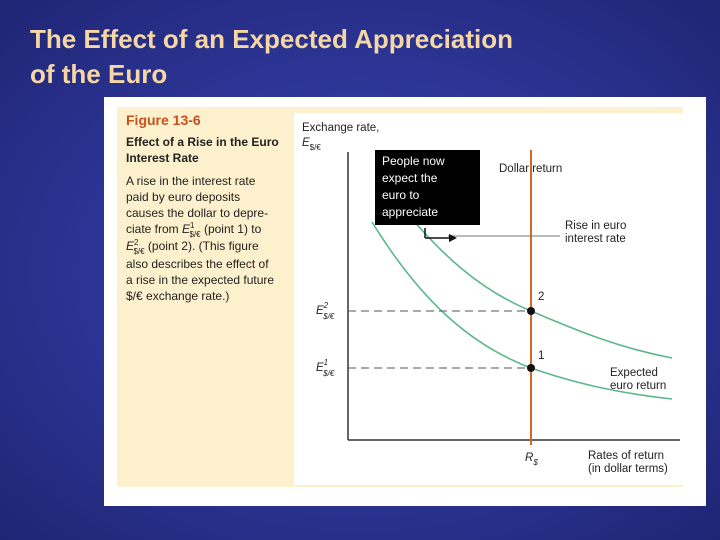 The image size is (720, 540). Describe the element at coordinates (410, 178) in the screenshot. I see `callout-text: expect the` at that location.